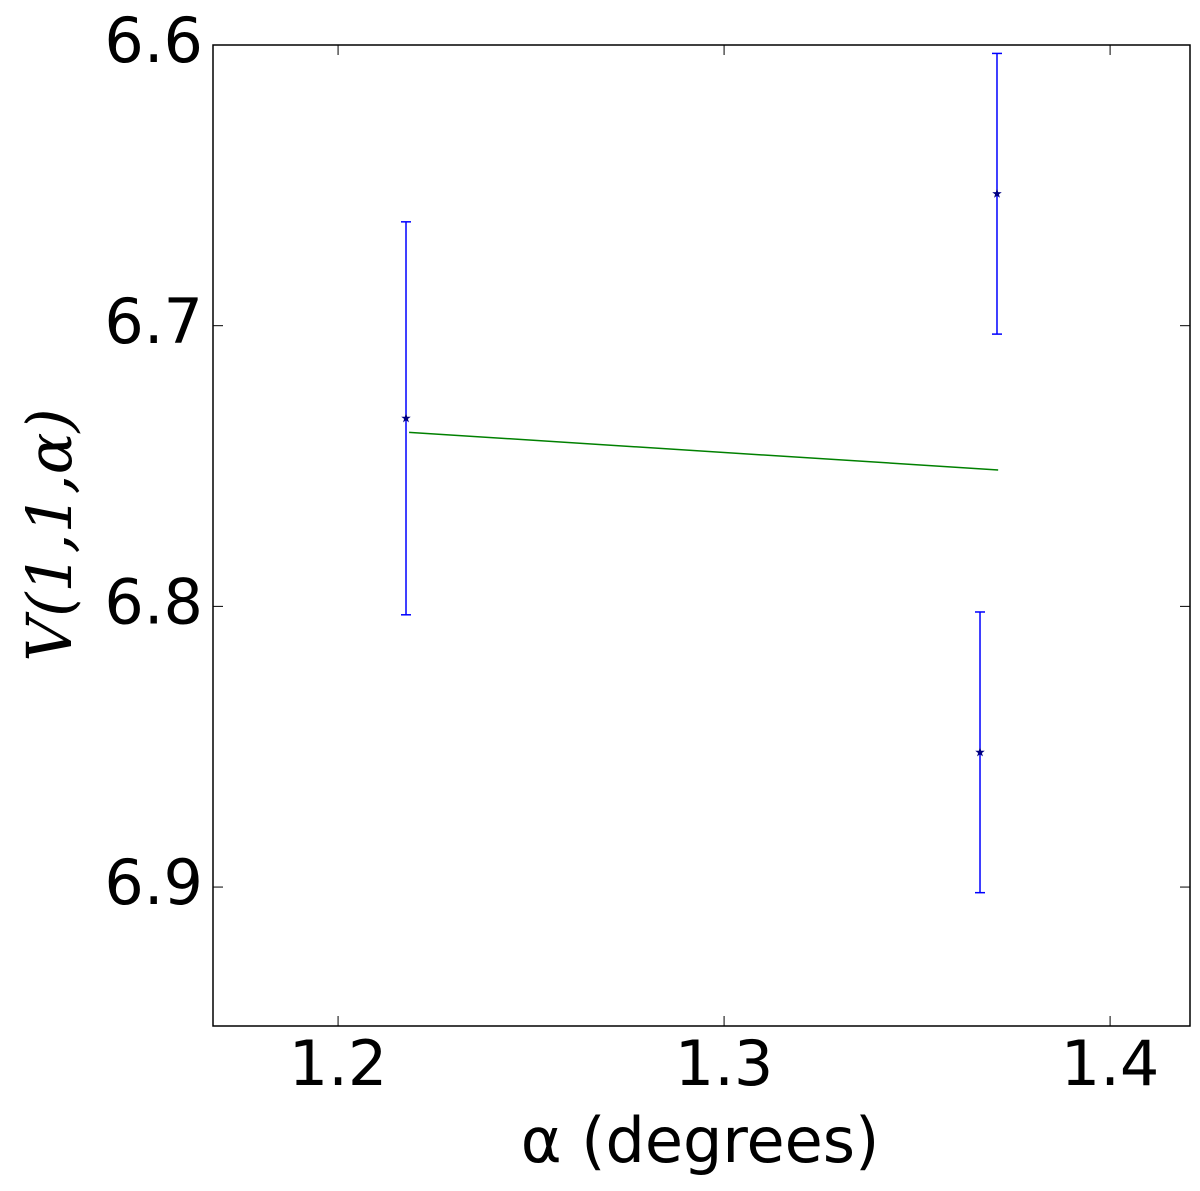  What do you see at coordinates (153, 321) in the screenshot?
I see `y-tick-label: 6.7` at bounding box center [153, 321].